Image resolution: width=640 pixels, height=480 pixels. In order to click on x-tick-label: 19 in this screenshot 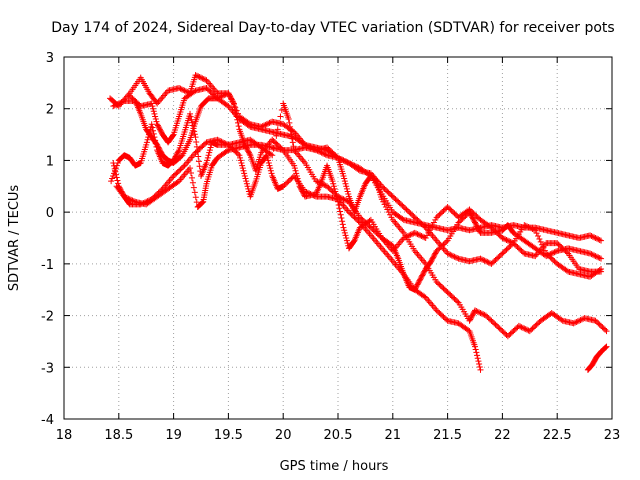, I will do `click(173, 435)`.